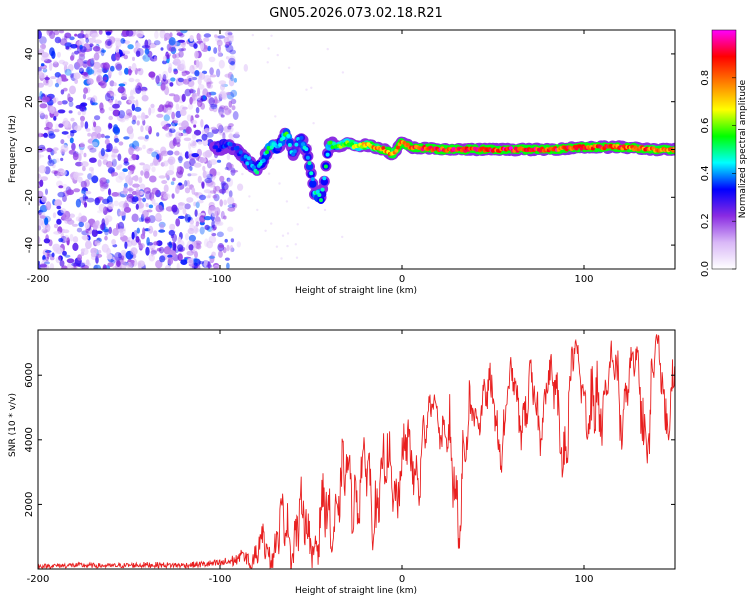 The height and width of the screenshot is (600, 750). Describe the element at coordinates (220, 579) in the screenshot. I see `x-tick-label: -100` at that location.